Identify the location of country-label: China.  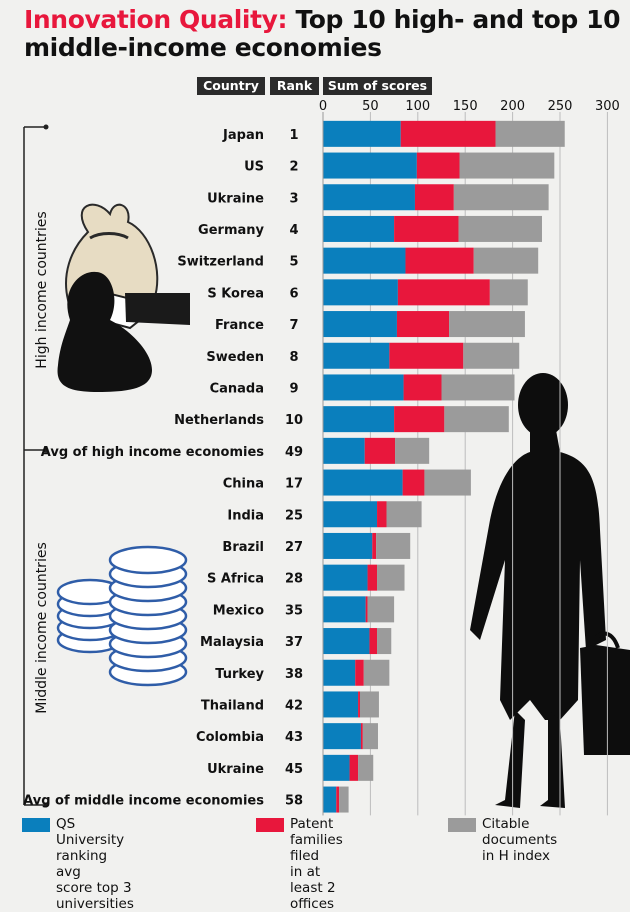
(243, 484).